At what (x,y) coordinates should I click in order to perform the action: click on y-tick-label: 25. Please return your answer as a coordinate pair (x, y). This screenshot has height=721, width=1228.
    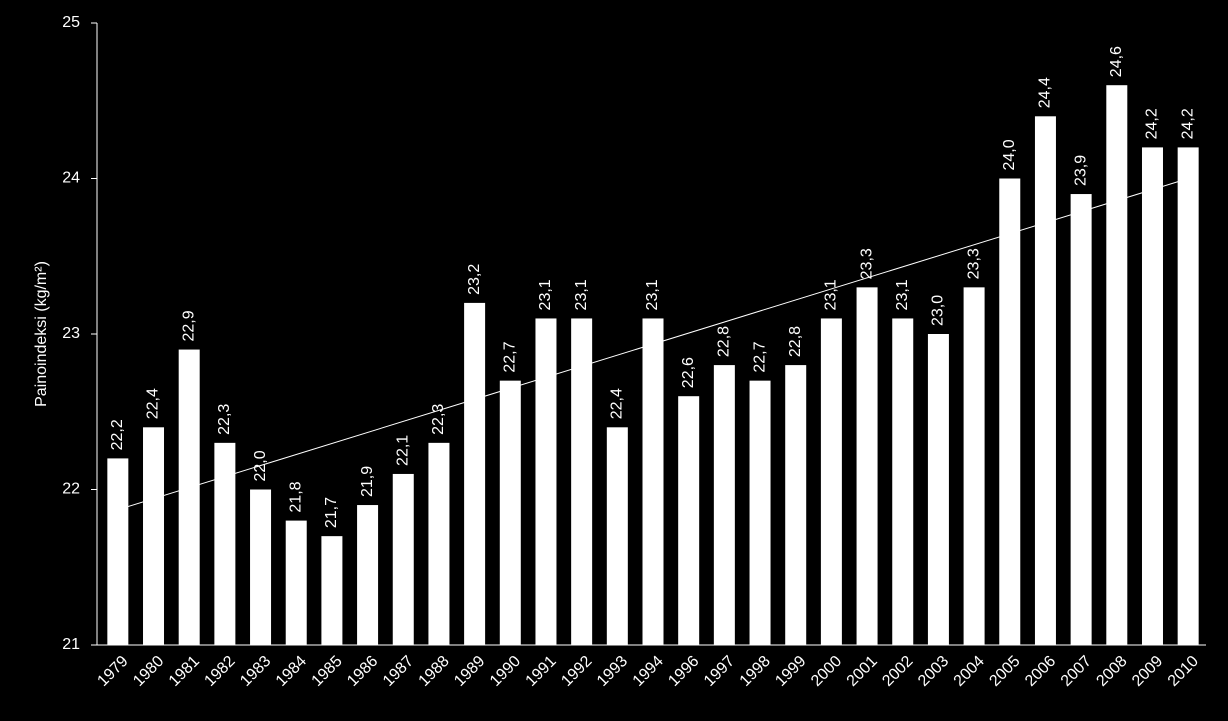
    Looking at the image, I should click on (71, 22).